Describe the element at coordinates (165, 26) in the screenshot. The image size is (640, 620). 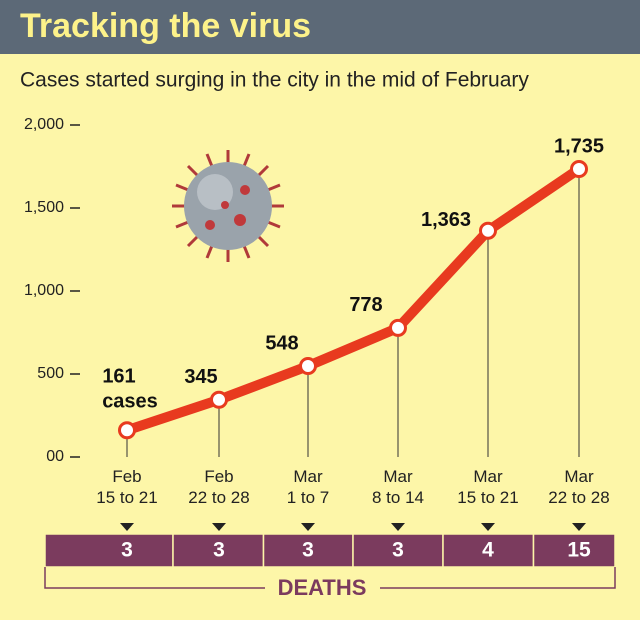
I see `title: Tracking the virus` at that location.